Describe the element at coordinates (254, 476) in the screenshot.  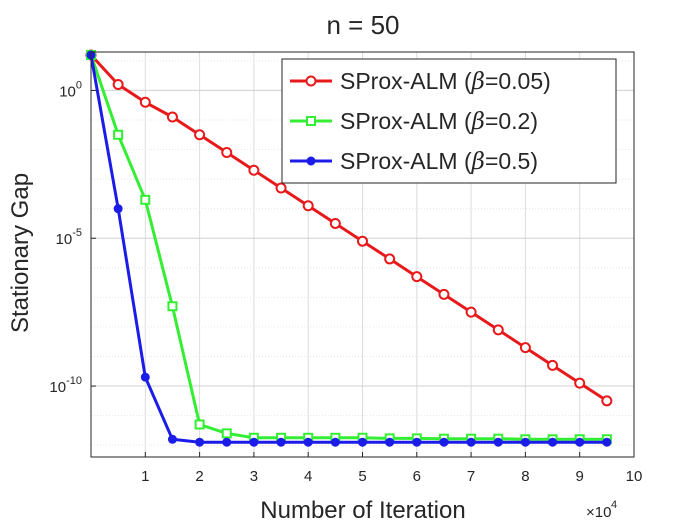
I see `x-tick-label: 3` at that location.